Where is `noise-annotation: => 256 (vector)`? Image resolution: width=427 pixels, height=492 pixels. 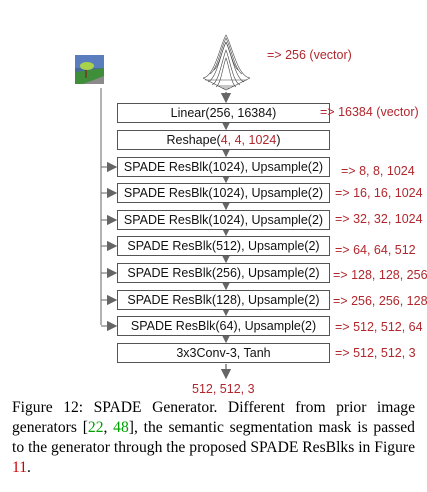 noise-annotation: => 256 (vector) is located at coordinates (309, 55).